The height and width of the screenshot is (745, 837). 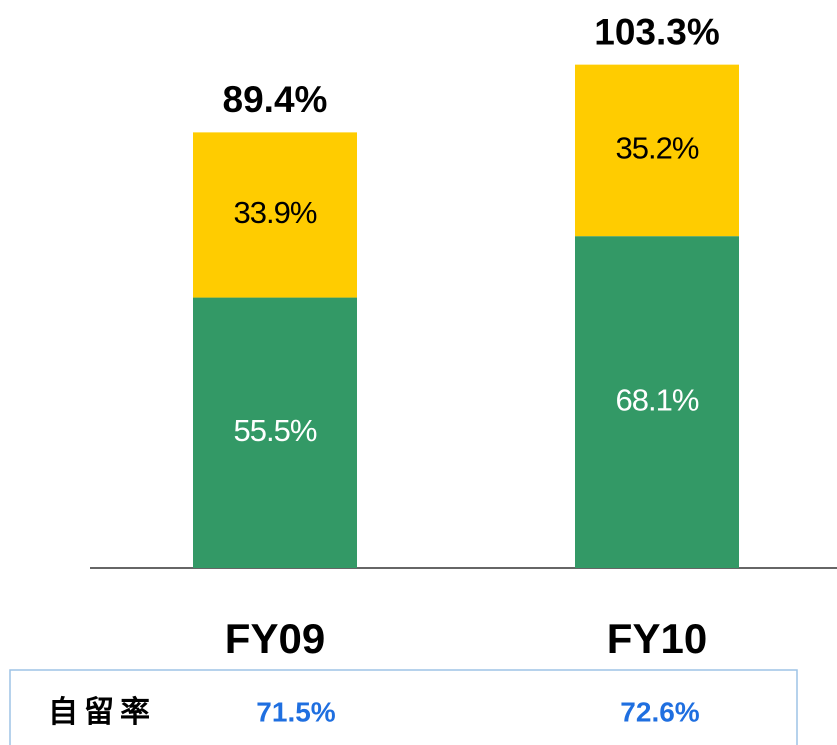 What do you see at coordinates (295, 711) in the screenshot?
I see `table-value: 71.5%` at bounding box center [295, 711].